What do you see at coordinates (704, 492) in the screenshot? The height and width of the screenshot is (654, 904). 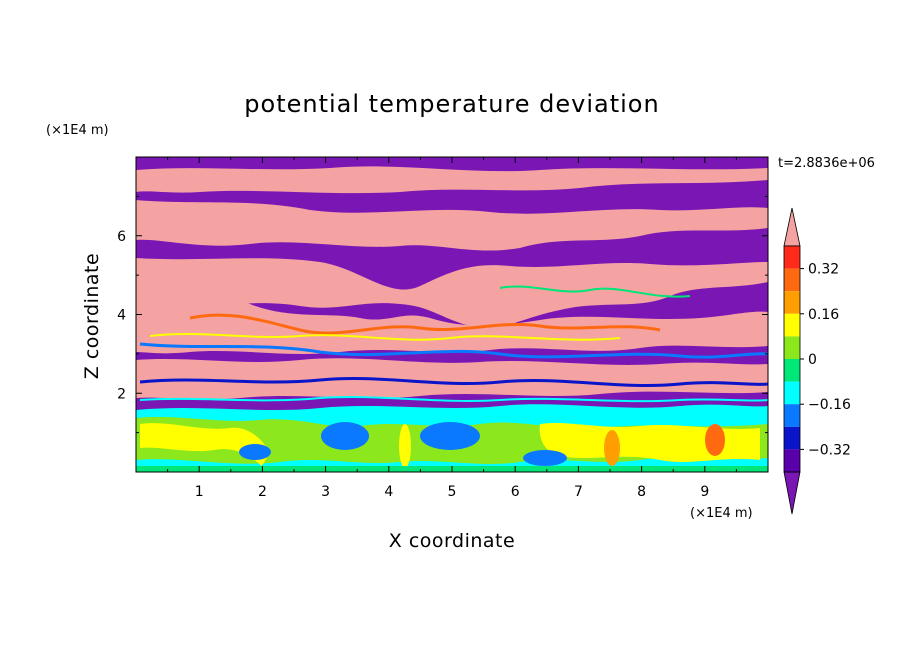 I see `x-tick-label: 9` at bounding box center [704, 492].